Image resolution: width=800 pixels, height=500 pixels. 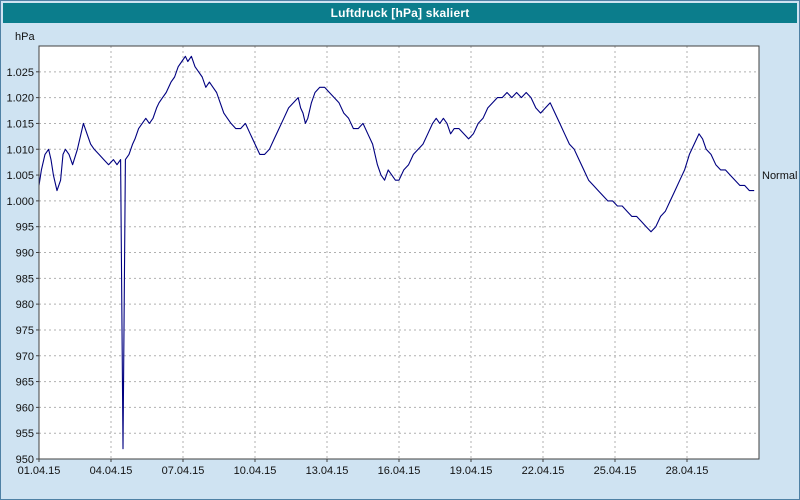 What do you see at coordinates (471, 471) in the screenshot?
I see `x-tick-label: 19.04.15` at bounding box center [471, 471].